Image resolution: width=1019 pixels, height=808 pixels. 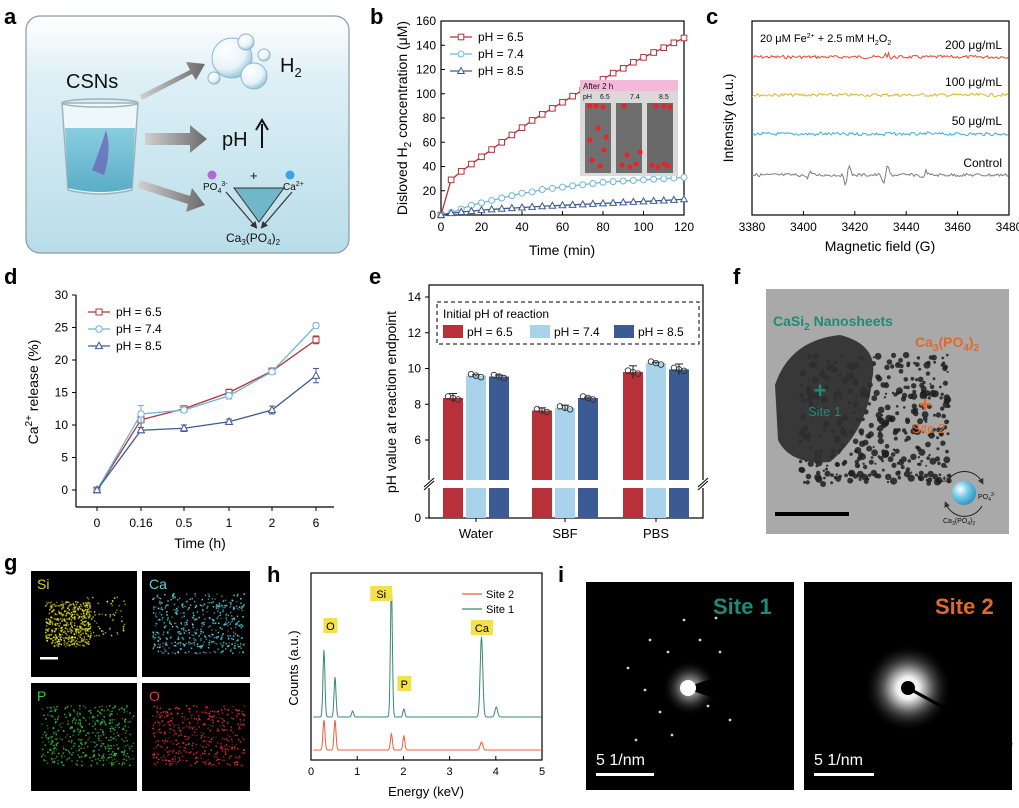 What do you see at coordinates (139, 346) in the screenshot?
I see `d-legend-label: pH = 8.5` at bounding box center [139, 346].